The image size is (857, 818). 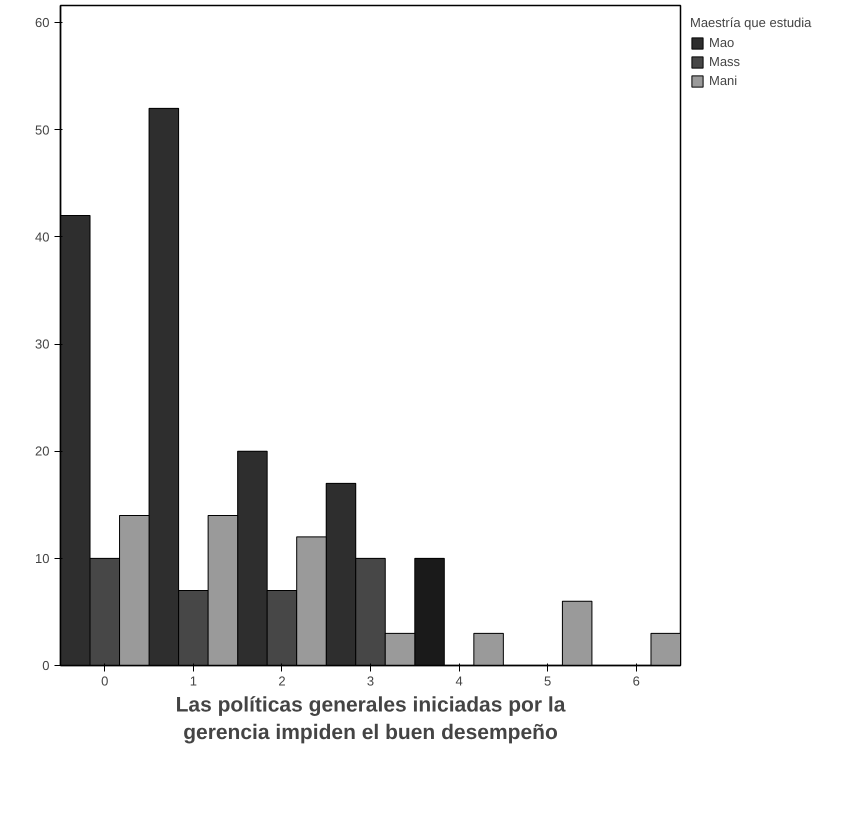 What do you see at coordinates (193, 681) in the screenshot?
I see `x-tick-label: 1` at bounding box center [193, 681].